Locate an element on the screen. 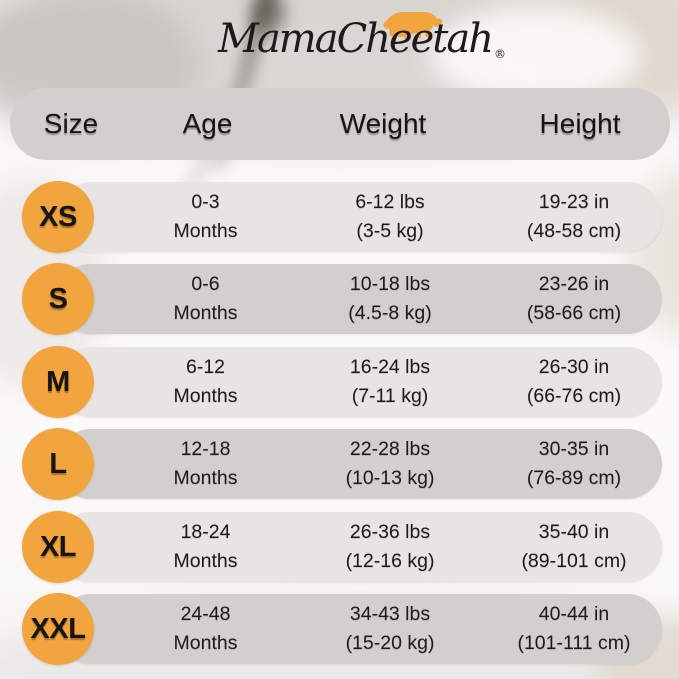 The image size is (679, 679). weight-cell: 6-12 lbs (3-5 kg) is located at coordinates (390, 217).